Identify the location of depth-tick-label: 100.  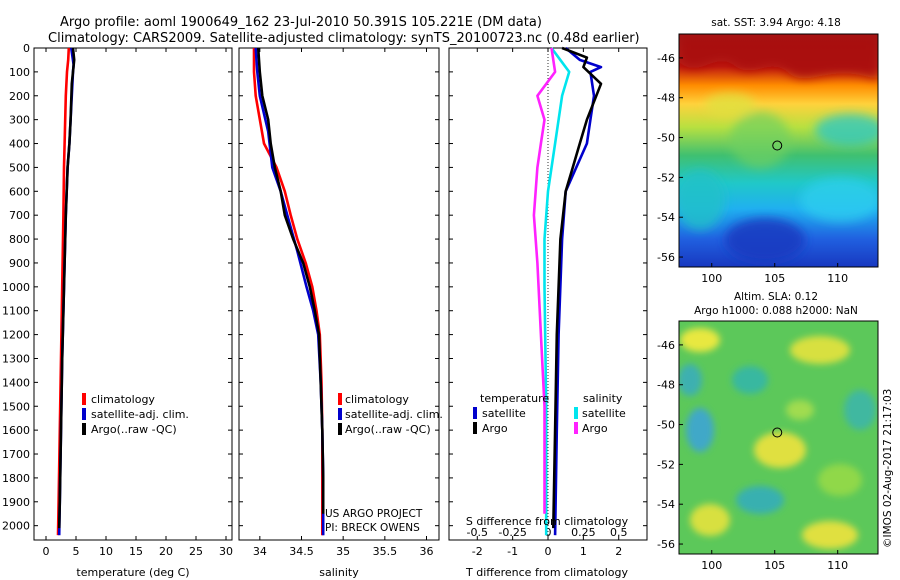
(19, 72).